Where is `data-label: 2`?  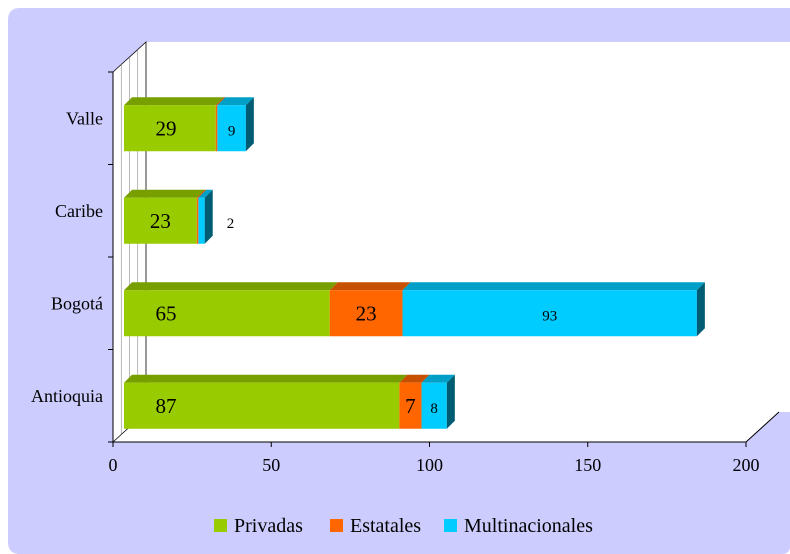
data-label: 2 is located at coordinates (231, 224).